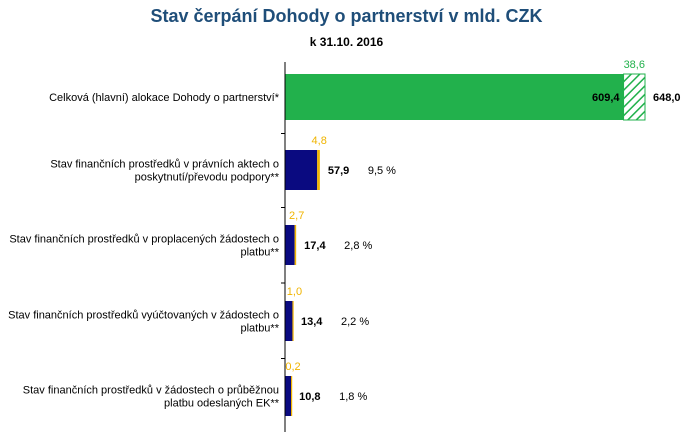 The width and height of the screenshot is (693, 439). Describe the element at coordinates (634, 97) in the screenshot. I see `bar-allocation-reserve` at that location.